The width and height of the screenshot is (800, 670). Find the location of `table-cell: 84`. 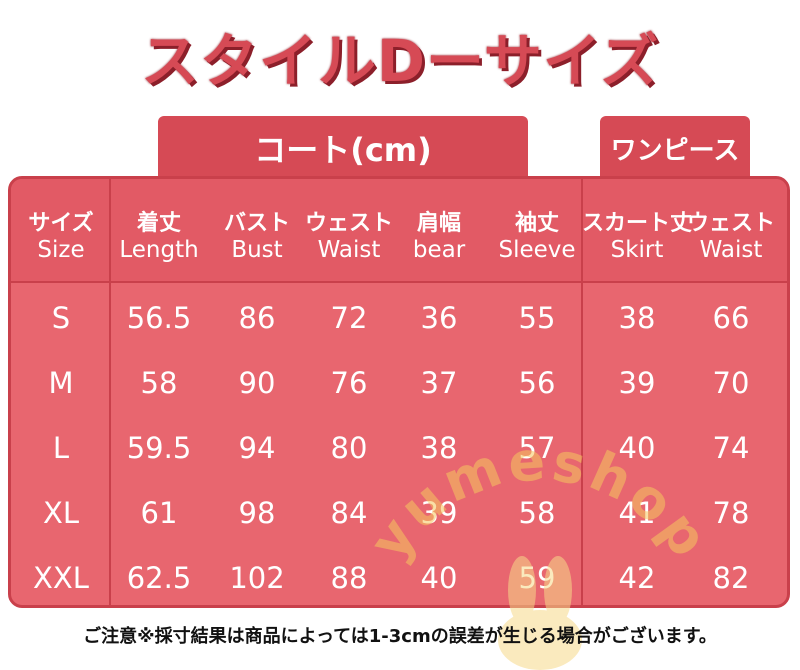

table-cell: 84 is located at coordinates (349, 513).